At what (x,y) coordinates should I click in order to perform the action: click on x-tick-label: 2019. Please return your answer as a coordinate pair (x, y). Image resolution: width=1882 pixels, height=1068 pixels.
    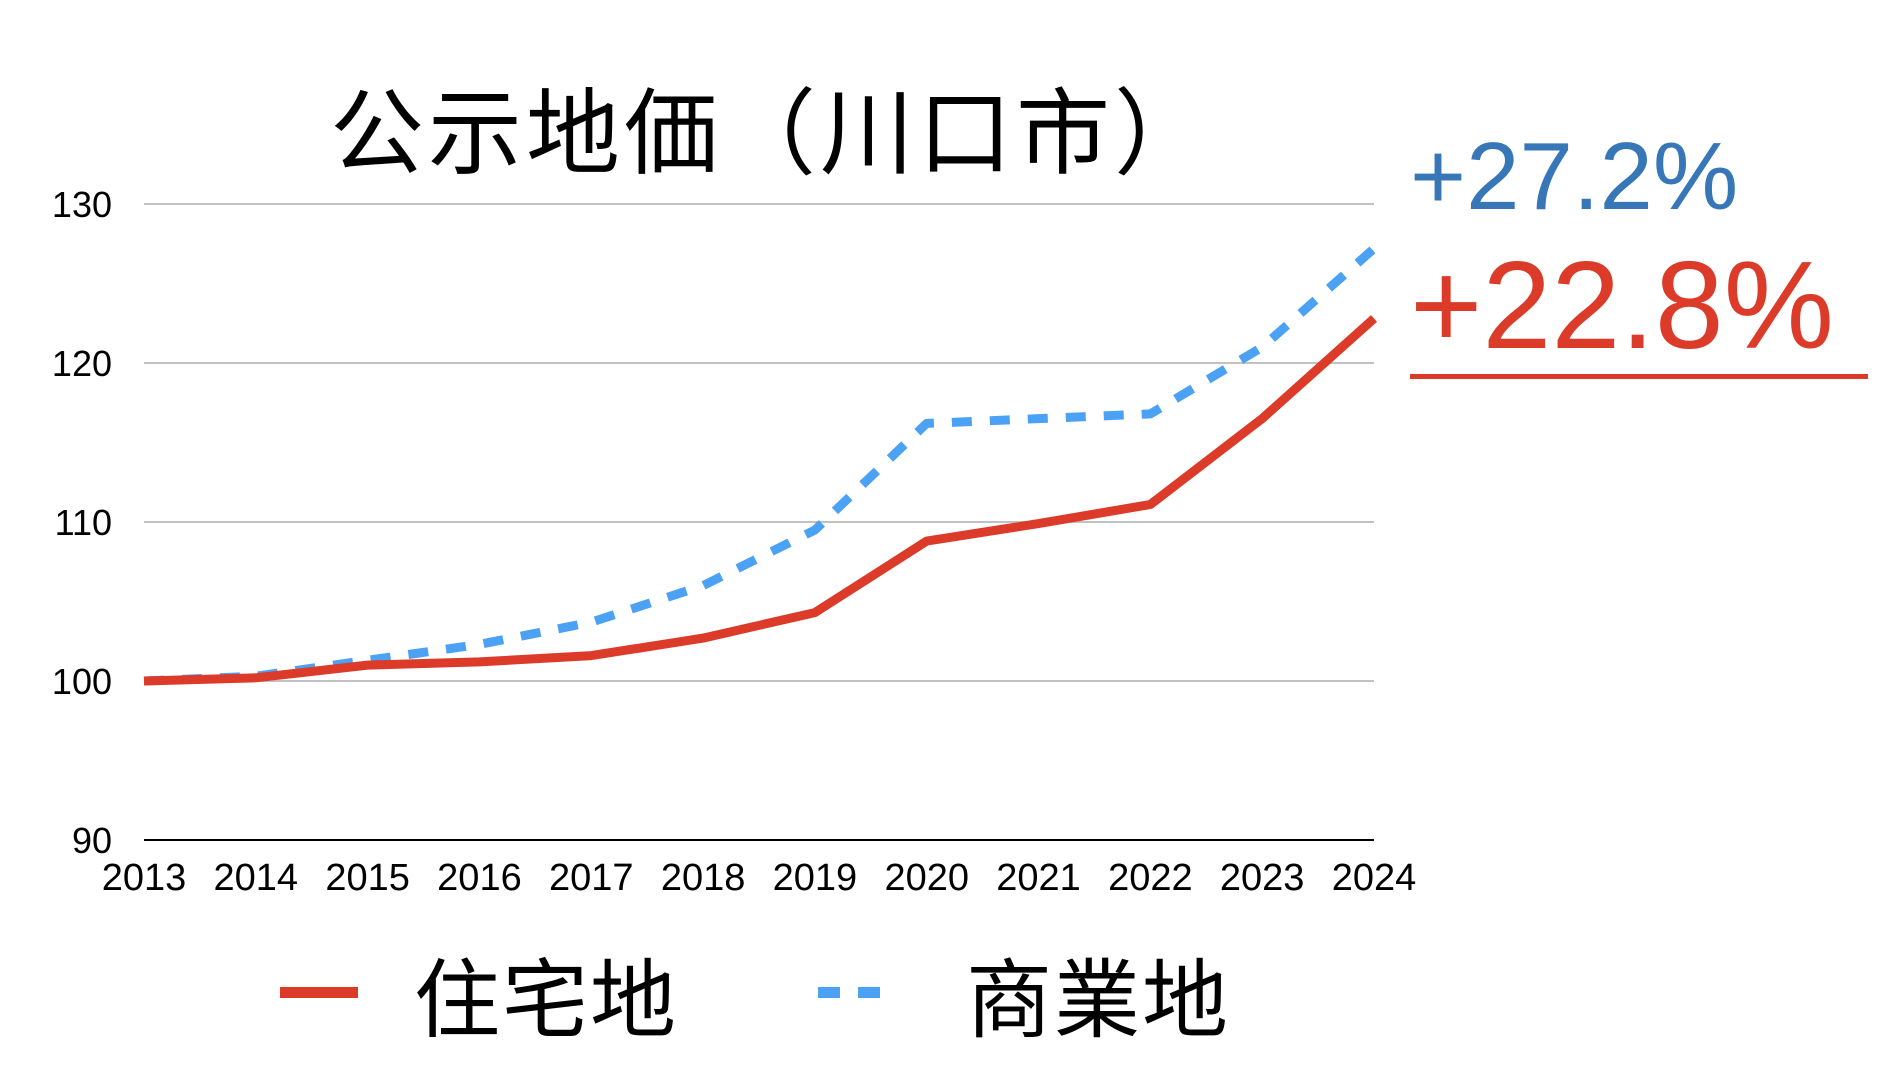
    Looking at the image, I should click on (815, 878).